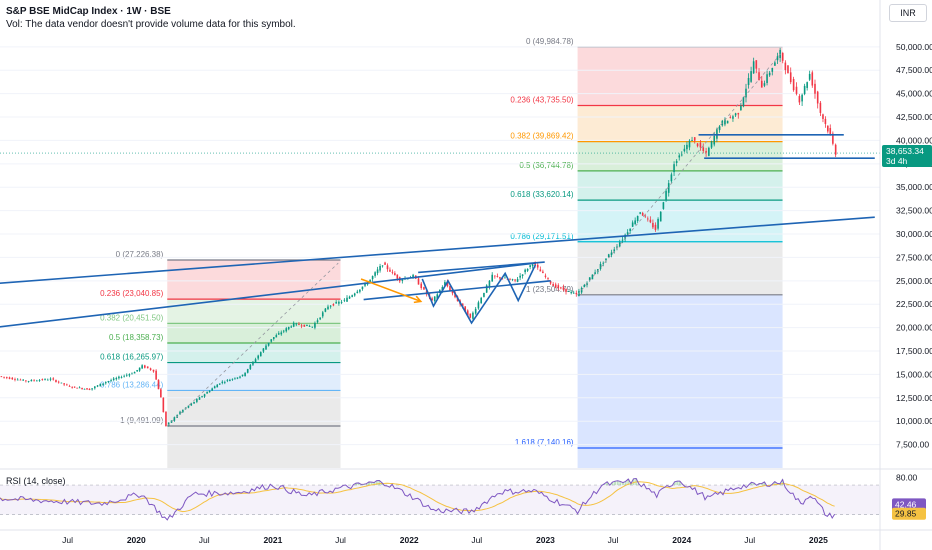 The height and width of the screenshot is (550, 932). I want to click on price-axis-tick: 20,000.00, so click(914, 328).